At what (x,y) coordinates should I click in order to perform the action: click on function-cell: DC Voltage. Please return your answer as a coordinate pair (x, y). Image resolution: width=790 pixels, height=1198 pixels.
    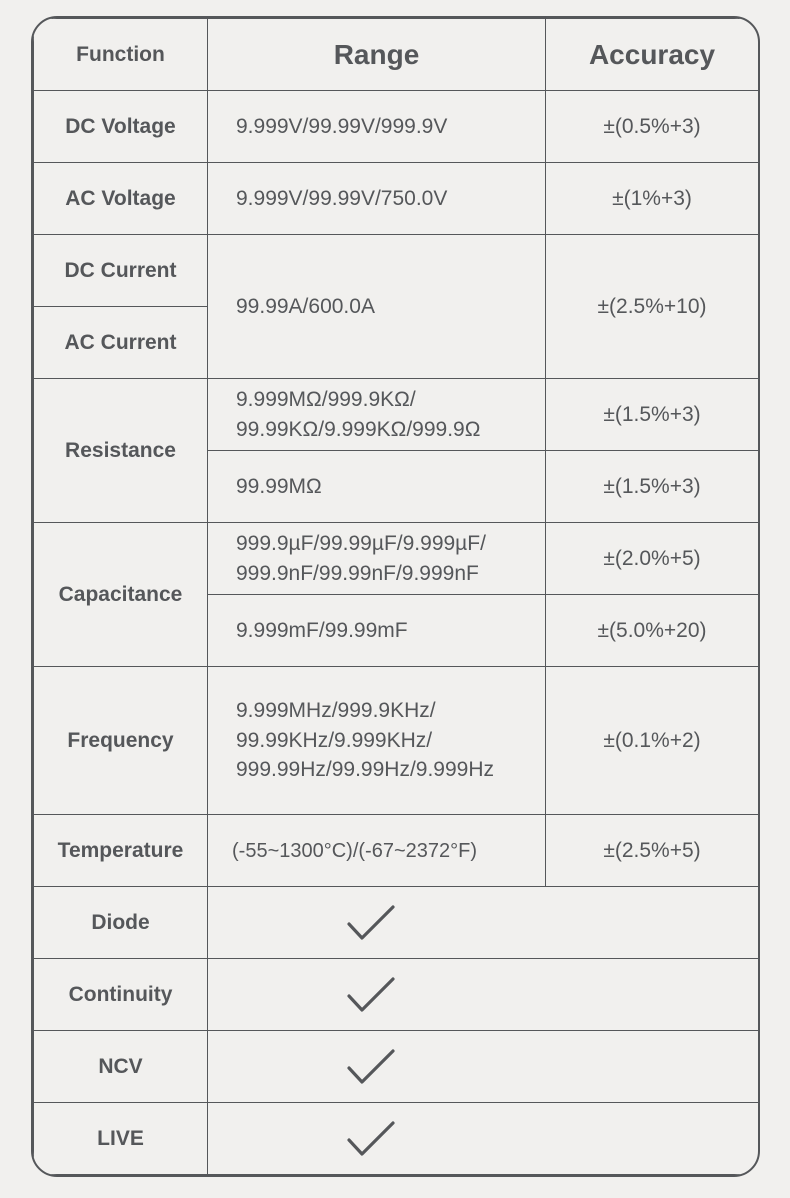
    Looking at the image, I should click on (120, 126).